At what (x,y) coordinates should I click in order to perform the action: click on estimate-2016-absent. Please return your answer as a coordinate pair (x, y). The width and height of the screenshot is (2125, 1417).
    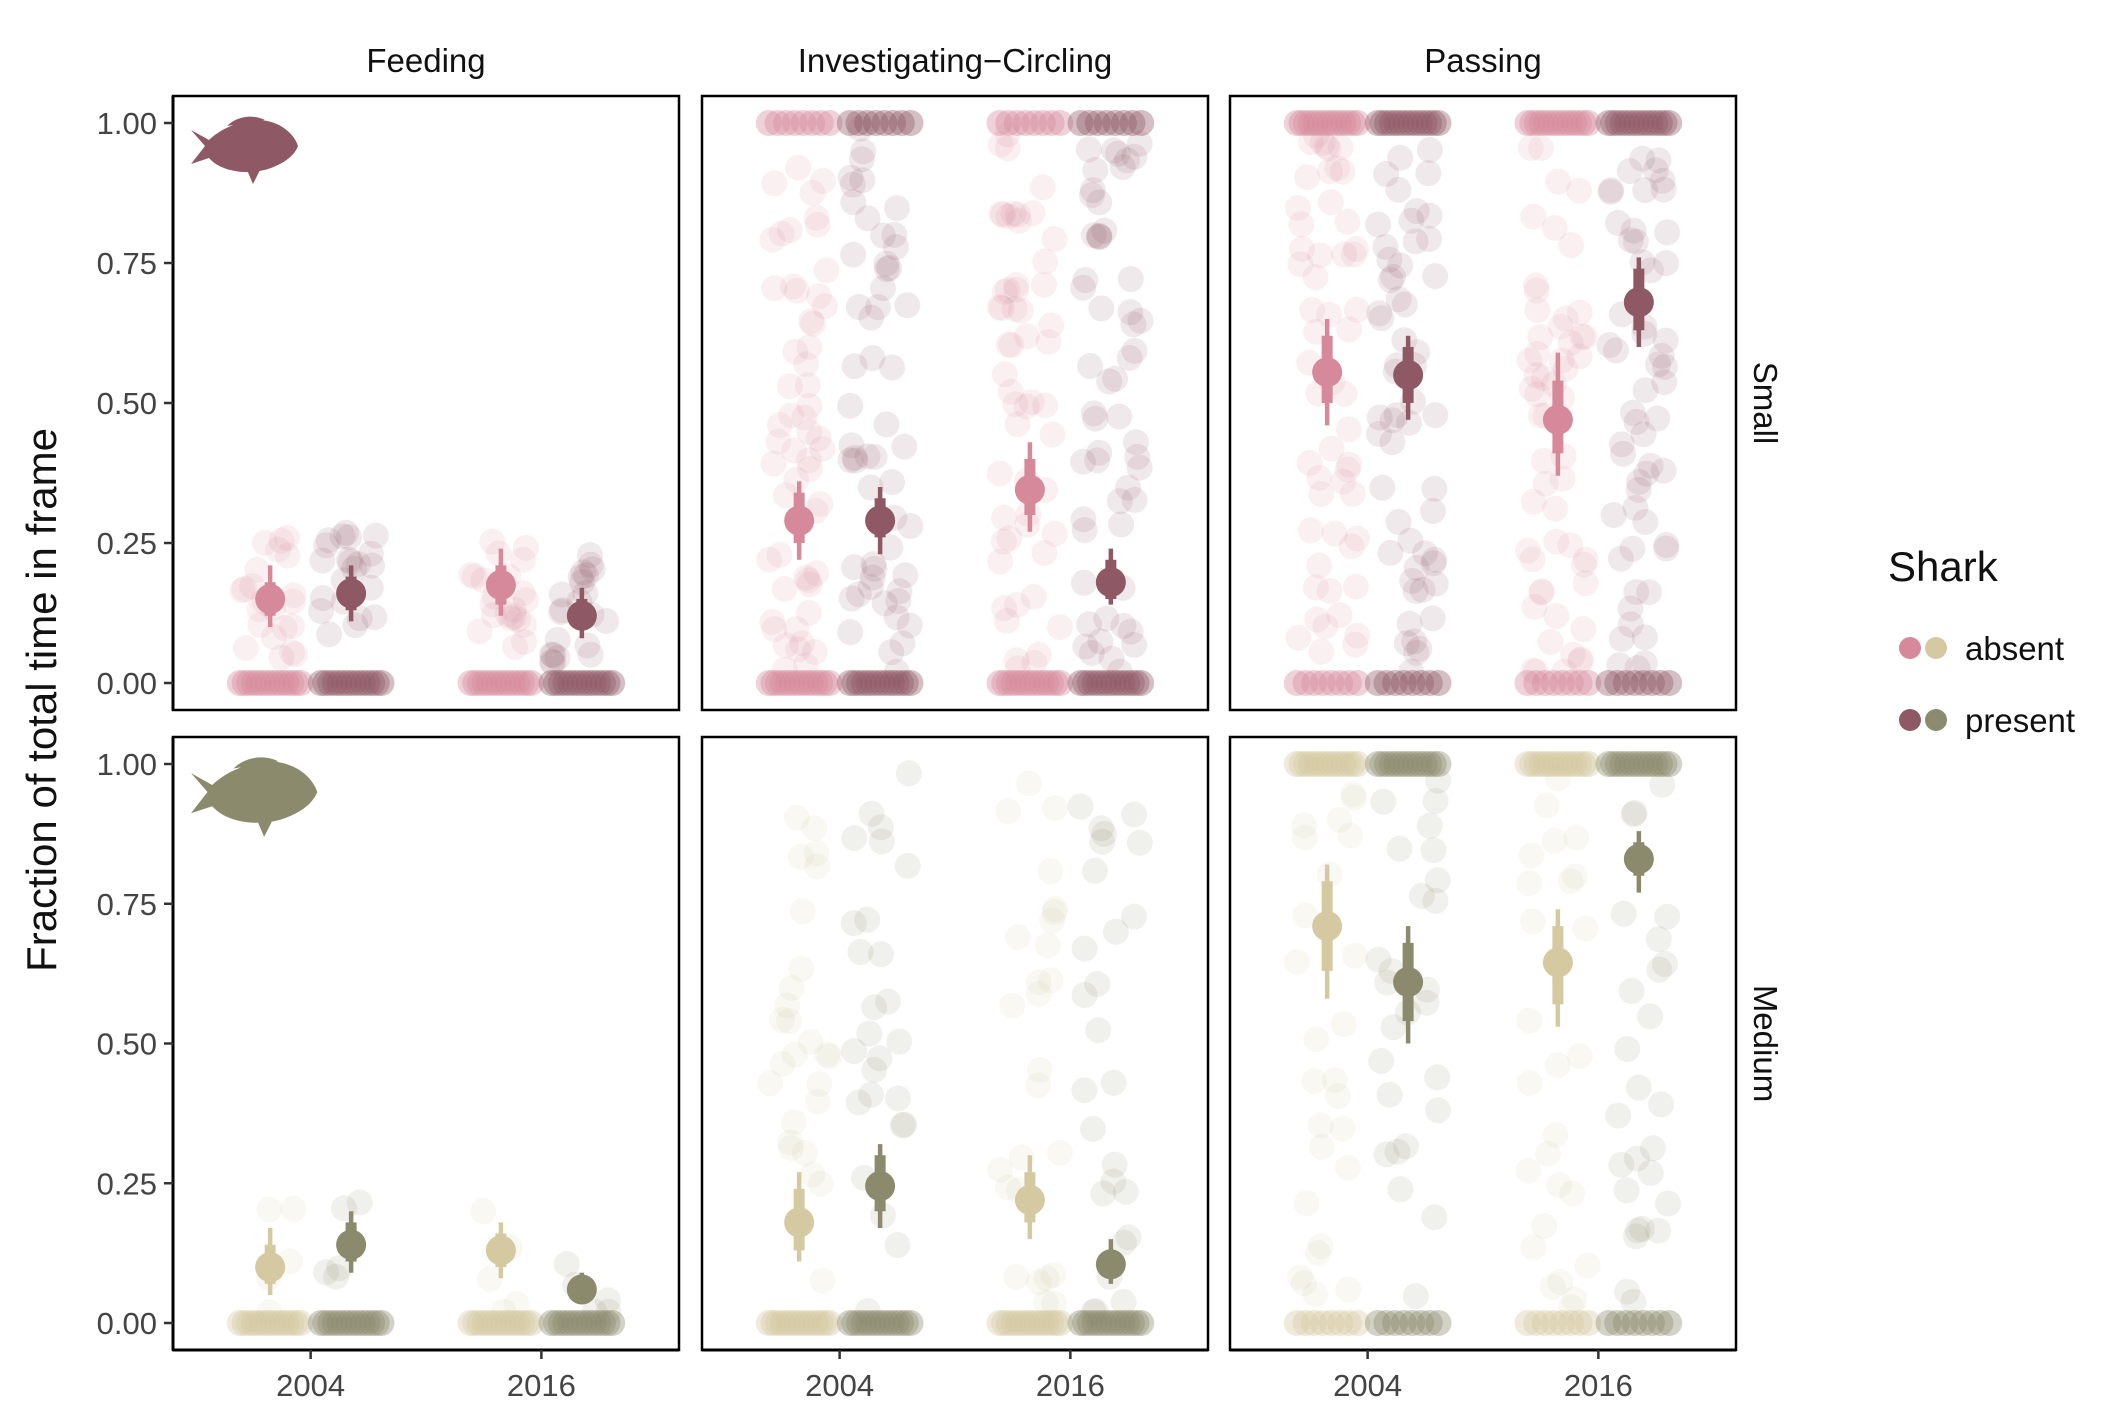
    Looking at the image, I should click on (500, 1250).